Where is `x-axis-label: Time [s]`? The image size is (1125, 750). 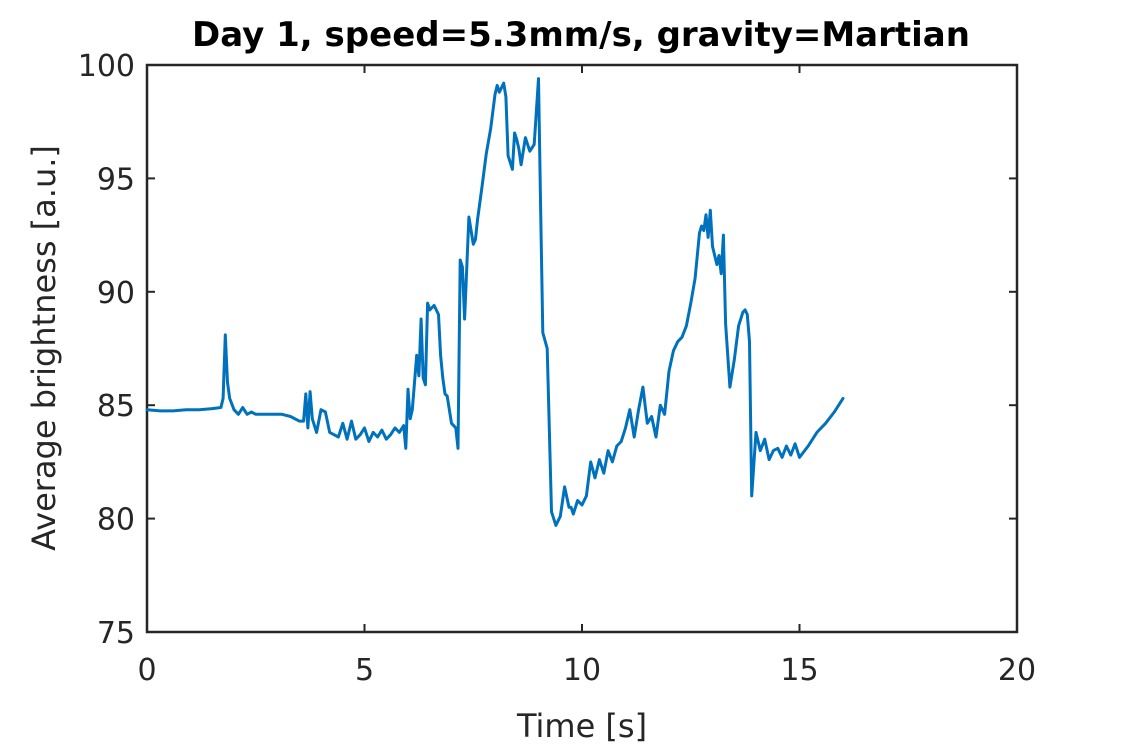
x-axis-label: Time [s] is located at coordinates (581, 726).